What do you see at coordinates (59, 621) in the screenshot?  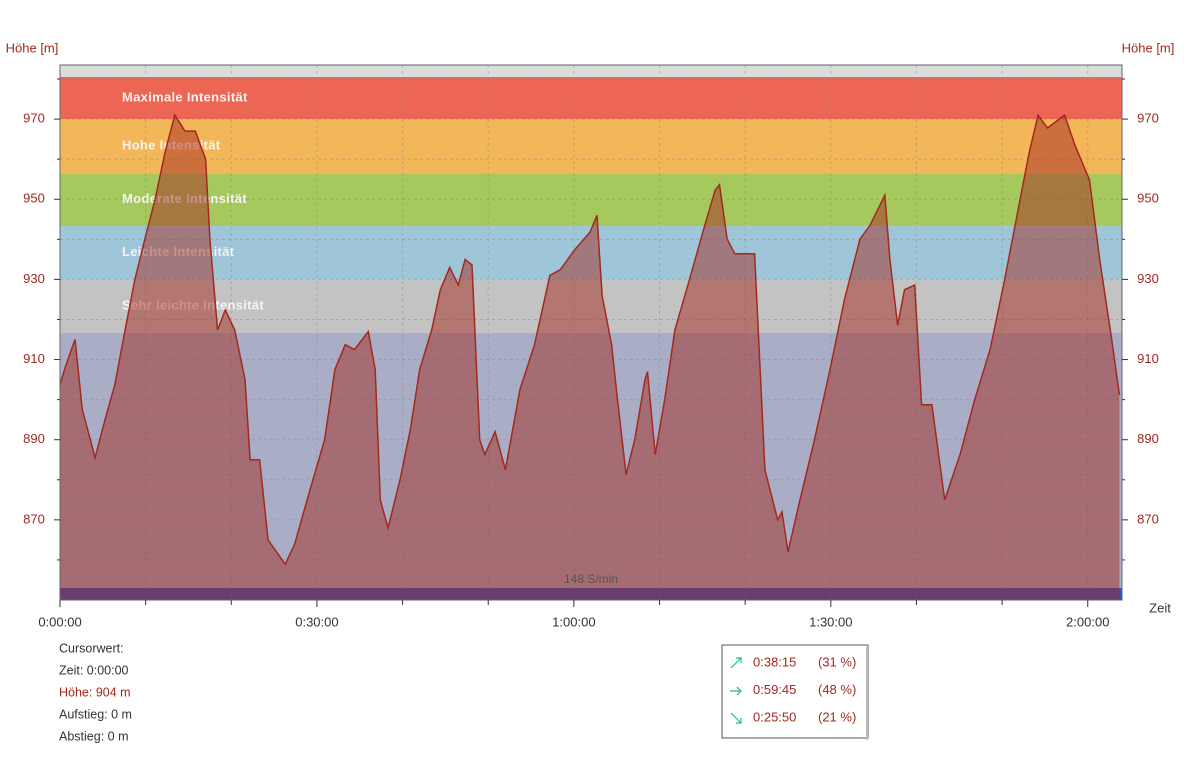 I see `x-tick-label: 0:00:00` at bounding box center [59, 621].